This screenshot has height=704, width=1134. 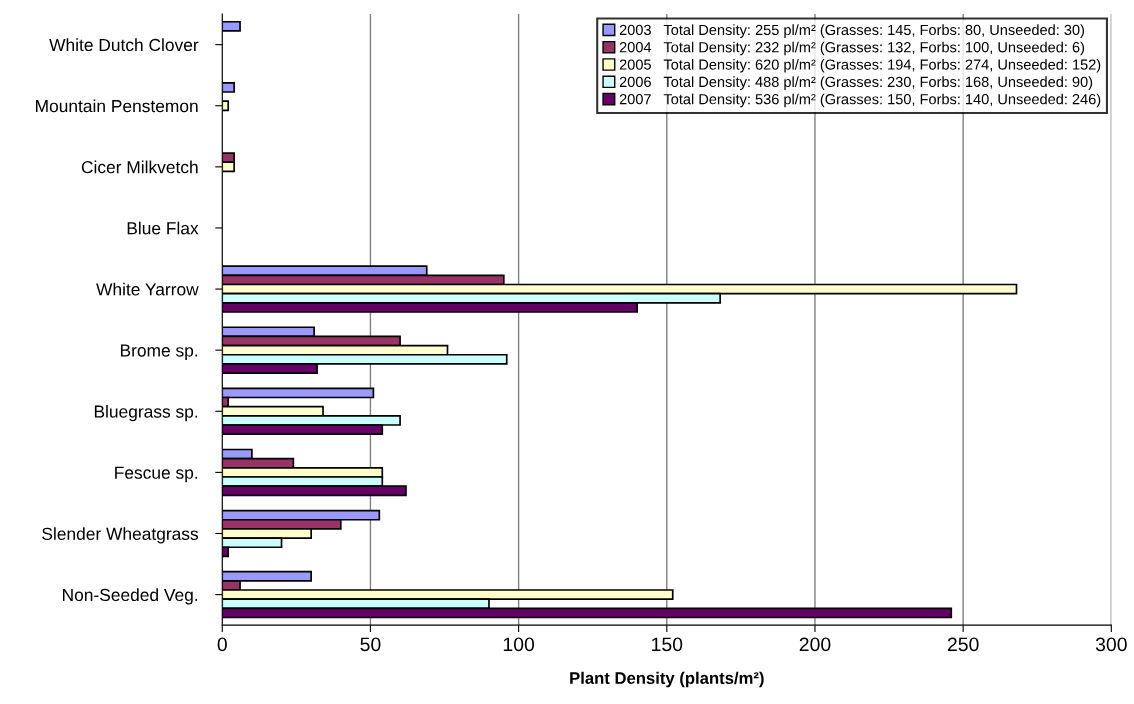 What do you see at coordinates (860, 66) in the screenshot?
I see `legend-label: 2005 Total Density: 620 pl/m² (Grasses: 194, Forbs: 274, Unseeded: 152)` at bounding box center [860, 66].